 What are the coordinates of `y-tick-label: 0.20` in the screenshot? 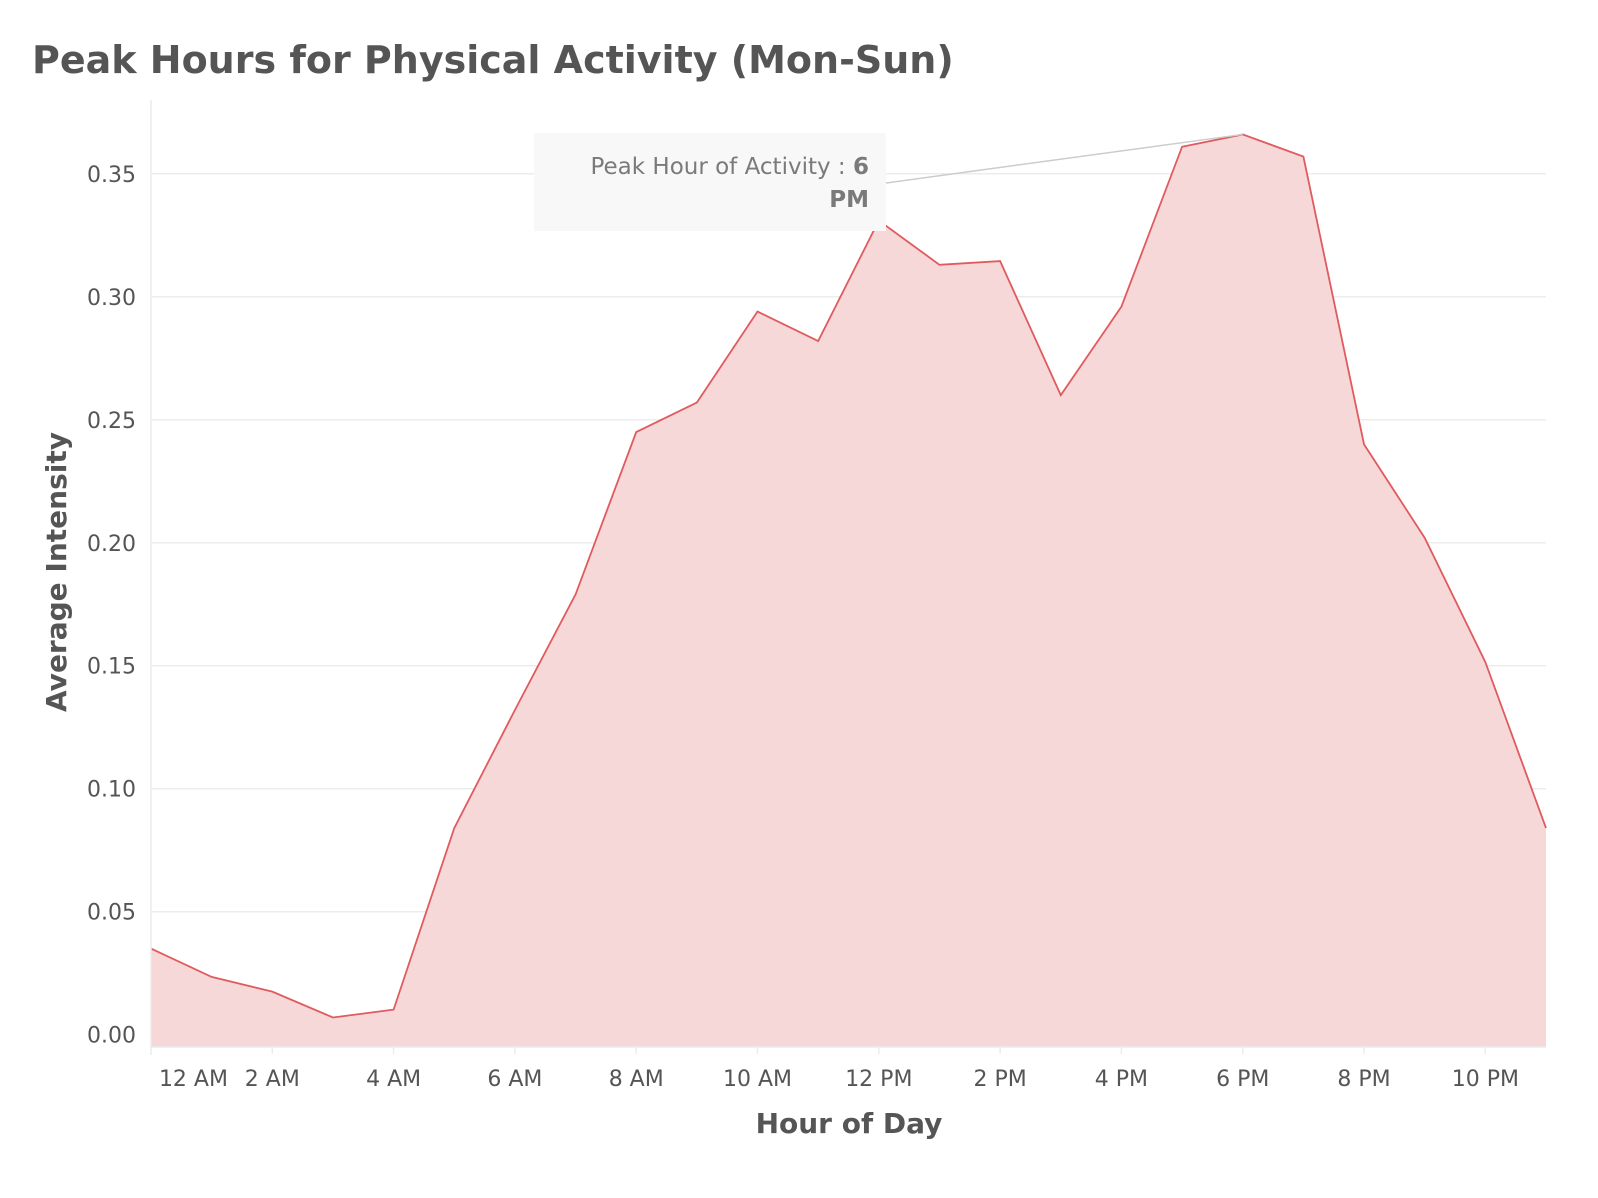 It's located at (111, 544).